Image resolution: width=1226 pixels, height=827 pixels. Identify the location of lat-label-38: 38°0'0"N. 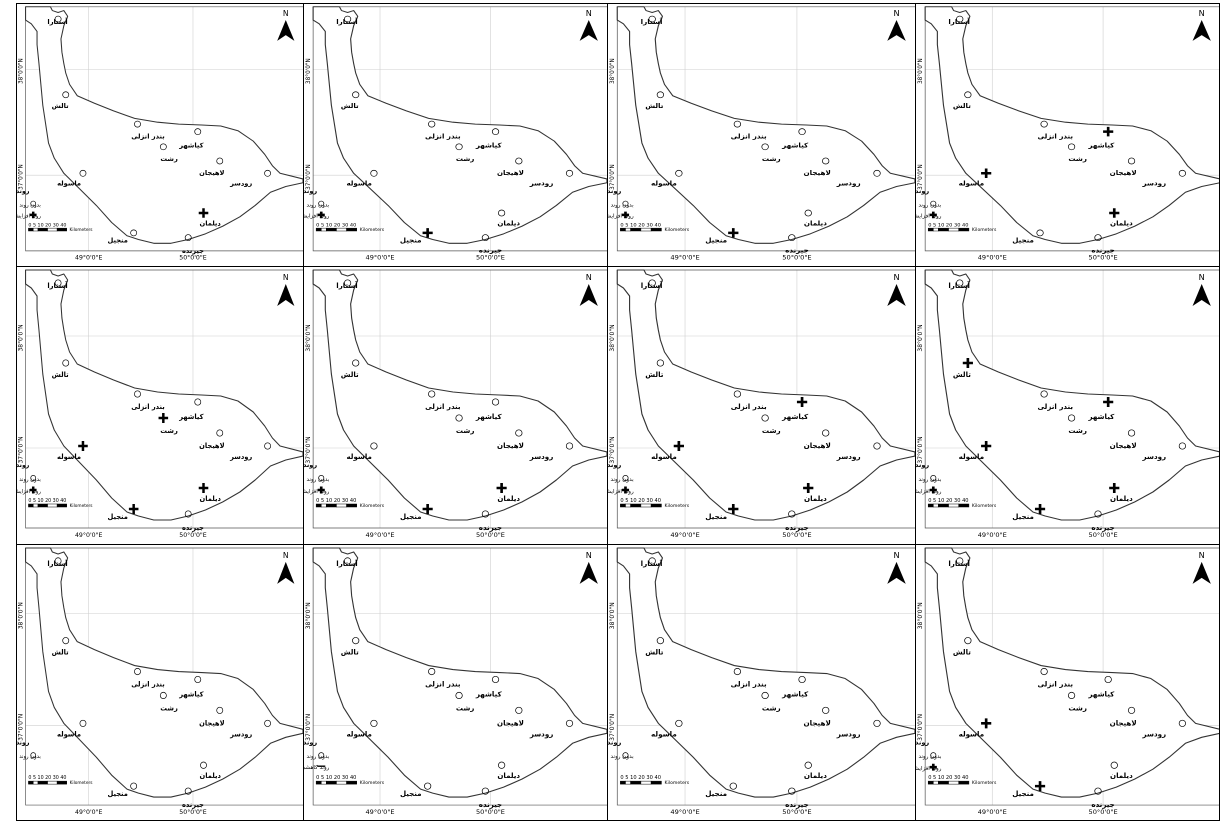
(612, 337).